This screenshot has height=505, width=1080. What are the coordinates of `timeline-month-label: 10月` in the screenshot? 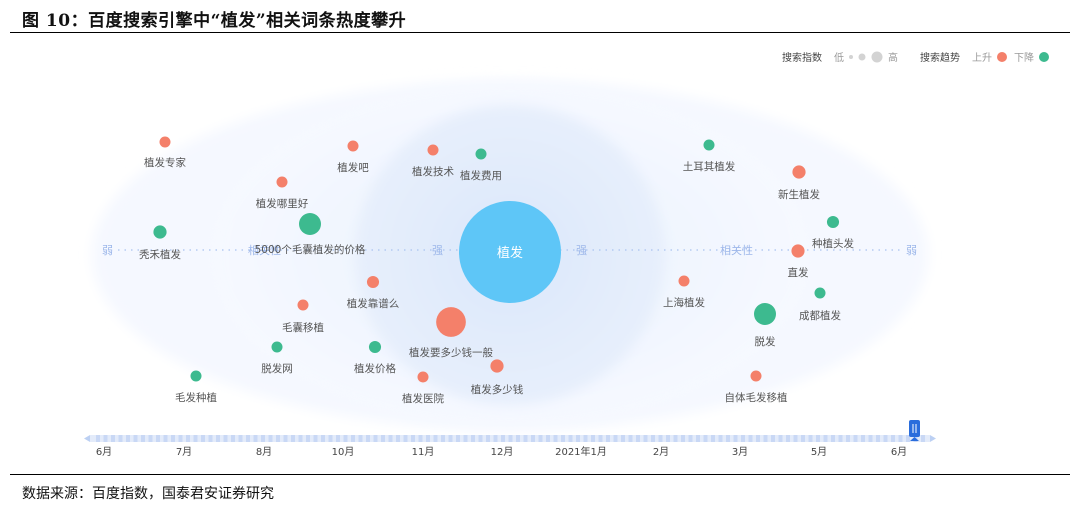 It's located at (343, 452).